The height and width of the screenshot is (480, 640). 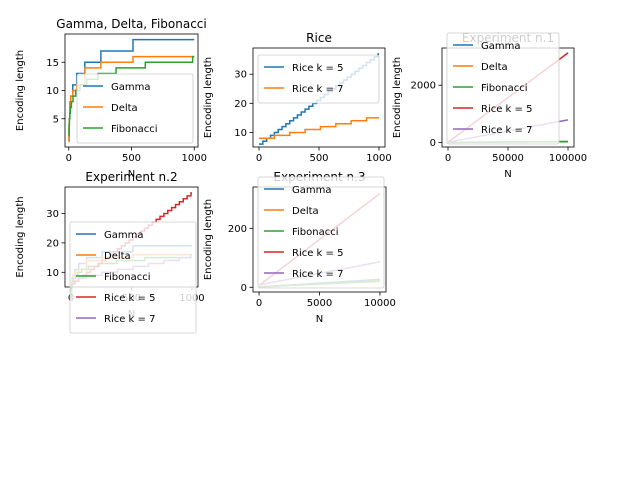 I want to click on series-line-fibonacci, so click(x=131, y=96).